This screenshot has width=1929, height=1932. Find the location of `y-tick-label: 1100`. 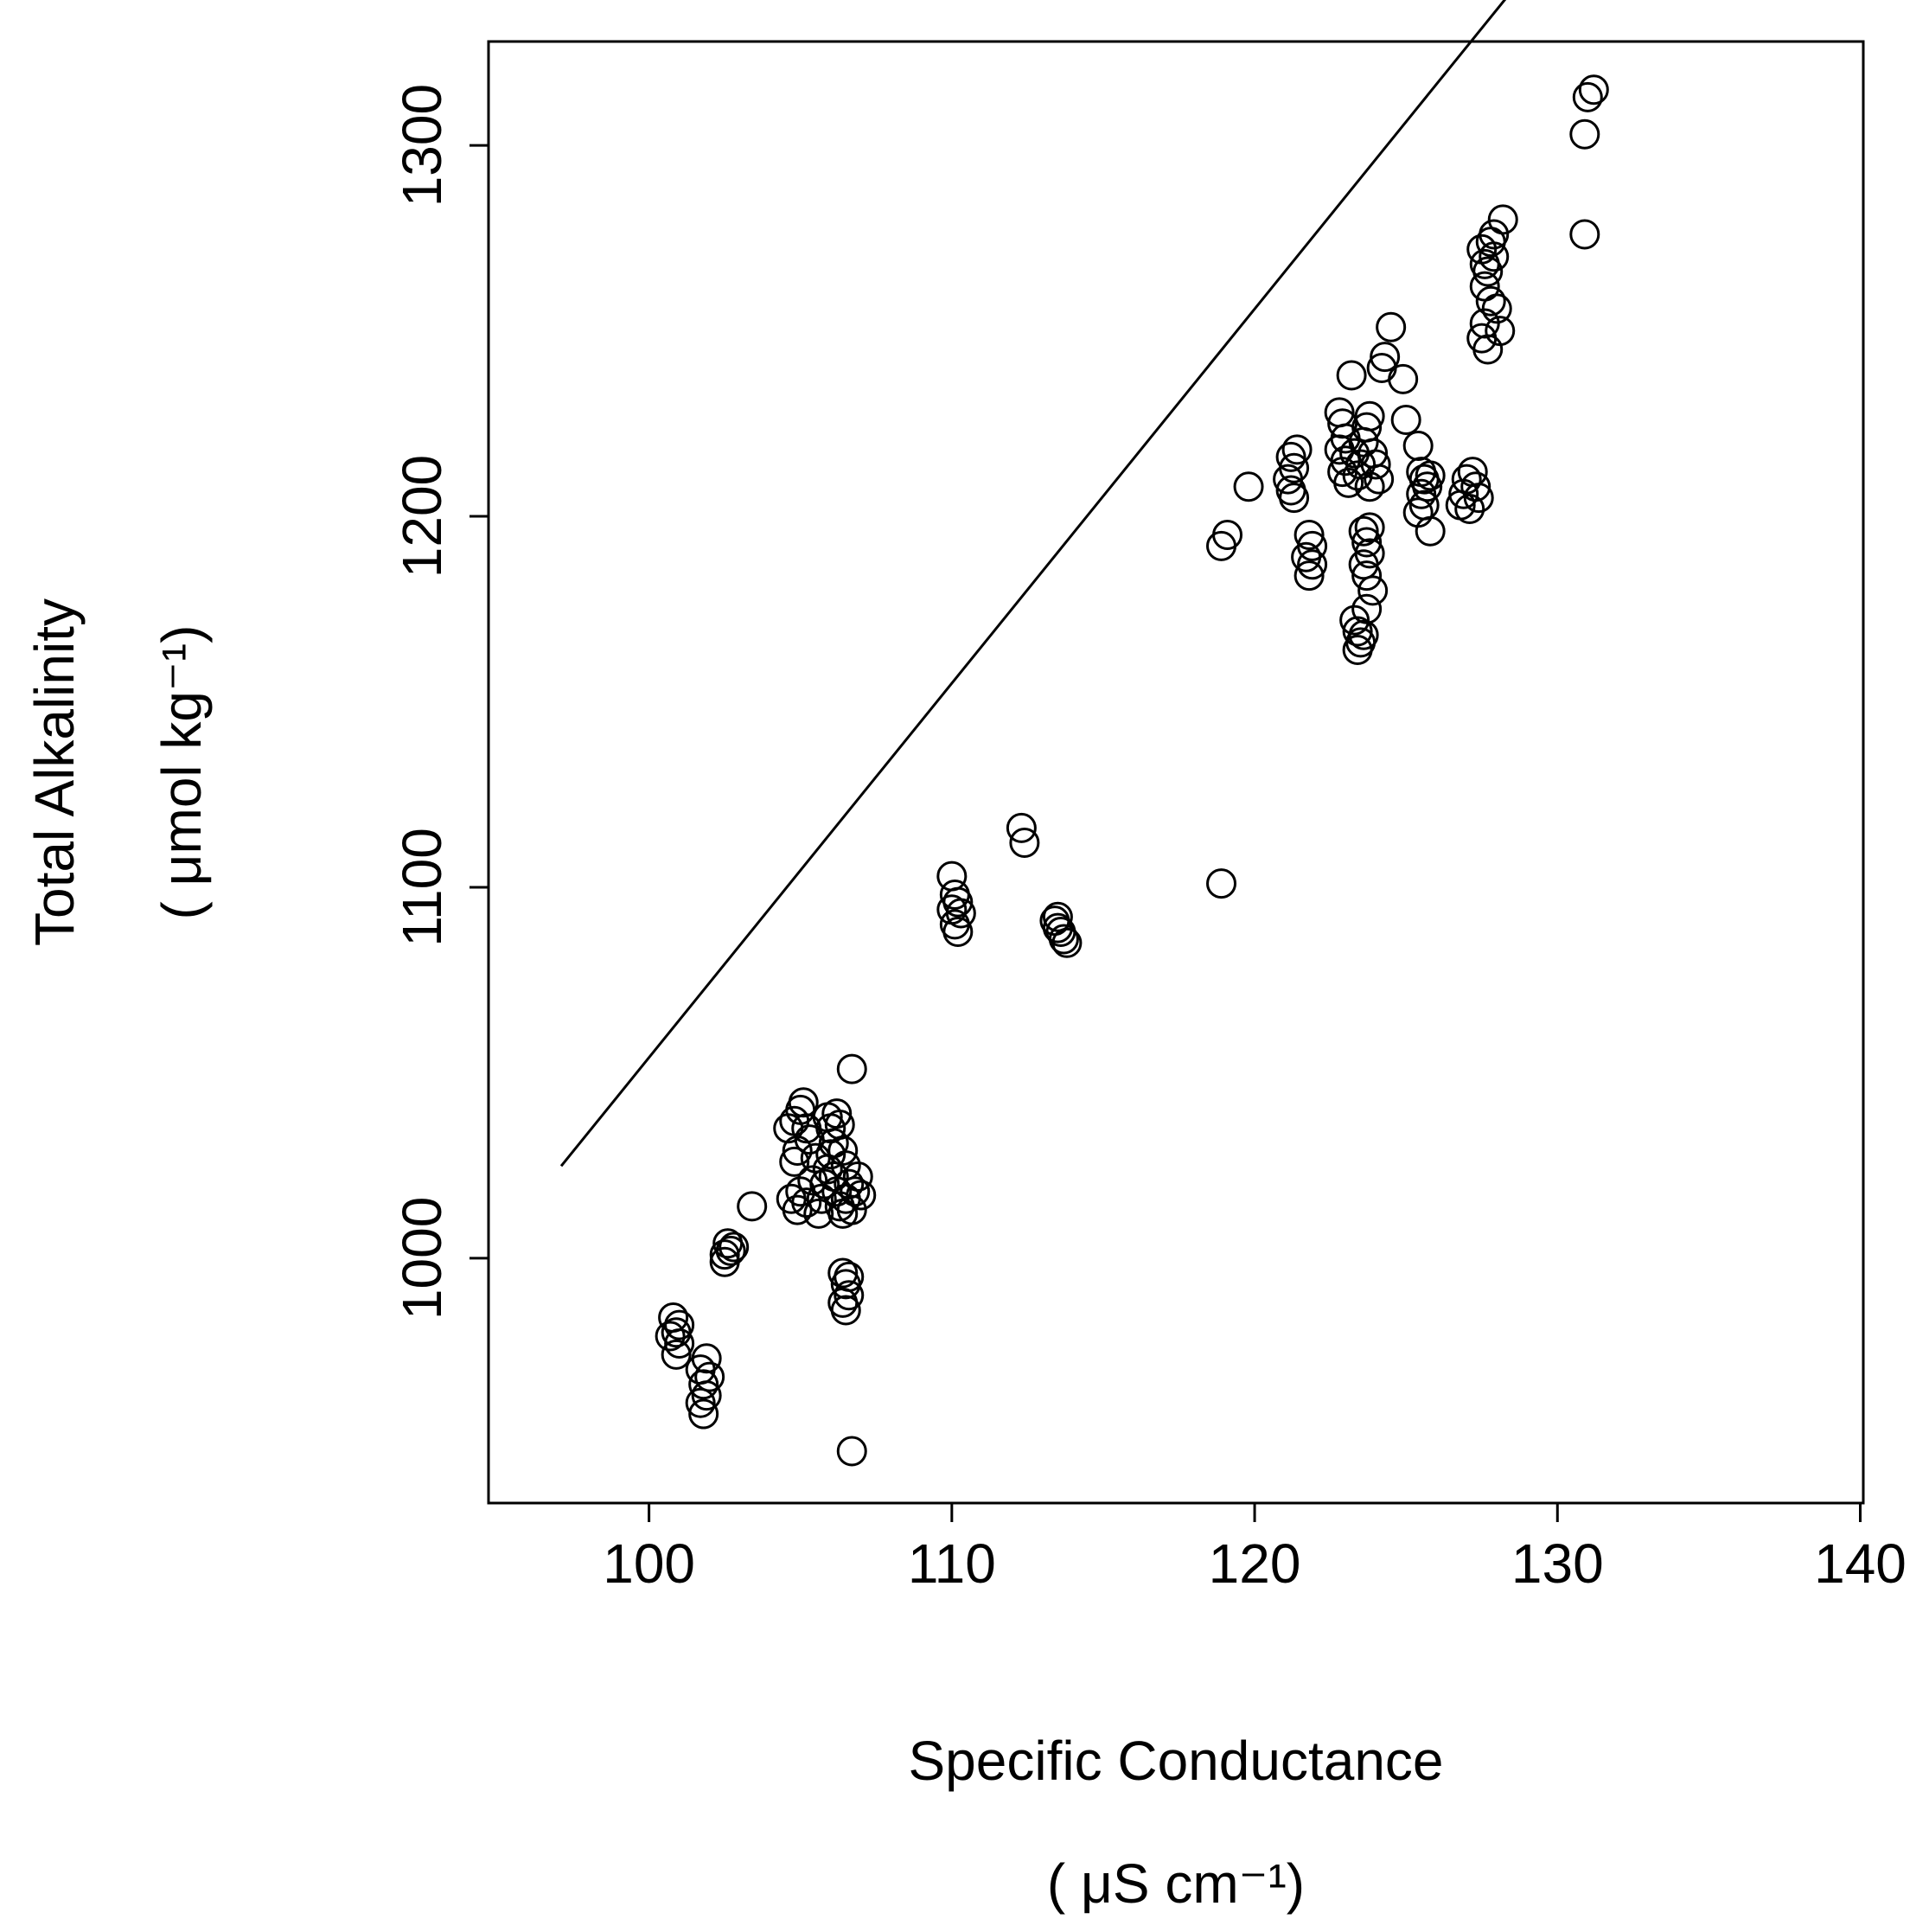

y-tick-label: 1100 is located at coordinates (422, 887).